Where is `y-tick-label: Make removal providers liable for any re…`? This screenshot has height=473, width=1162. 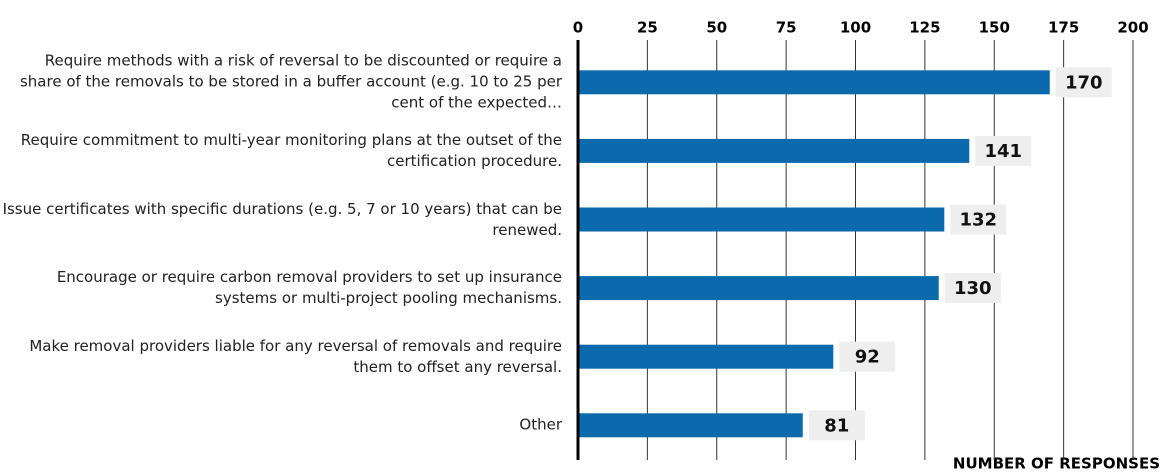
y-tick-label: Make removal providers liable for any re… is located at coordinates (295, 356).